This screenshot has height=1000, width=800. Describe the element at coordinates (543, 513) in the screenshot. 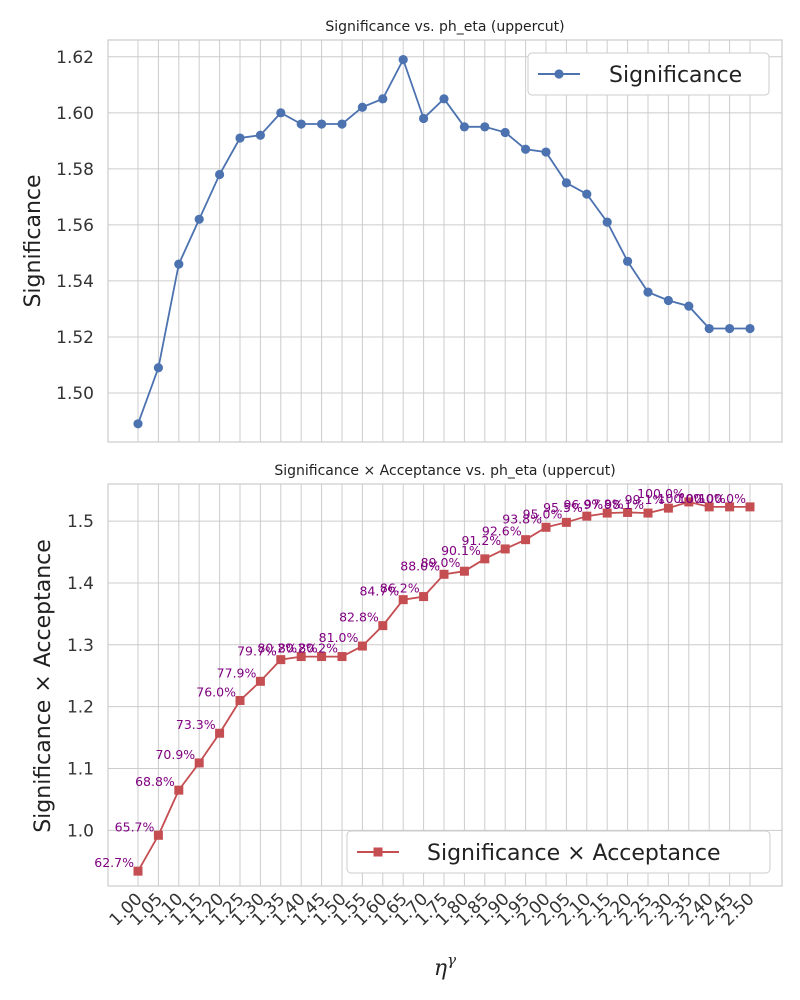

I see `acceptance-annotation: 95.0%` at that location.